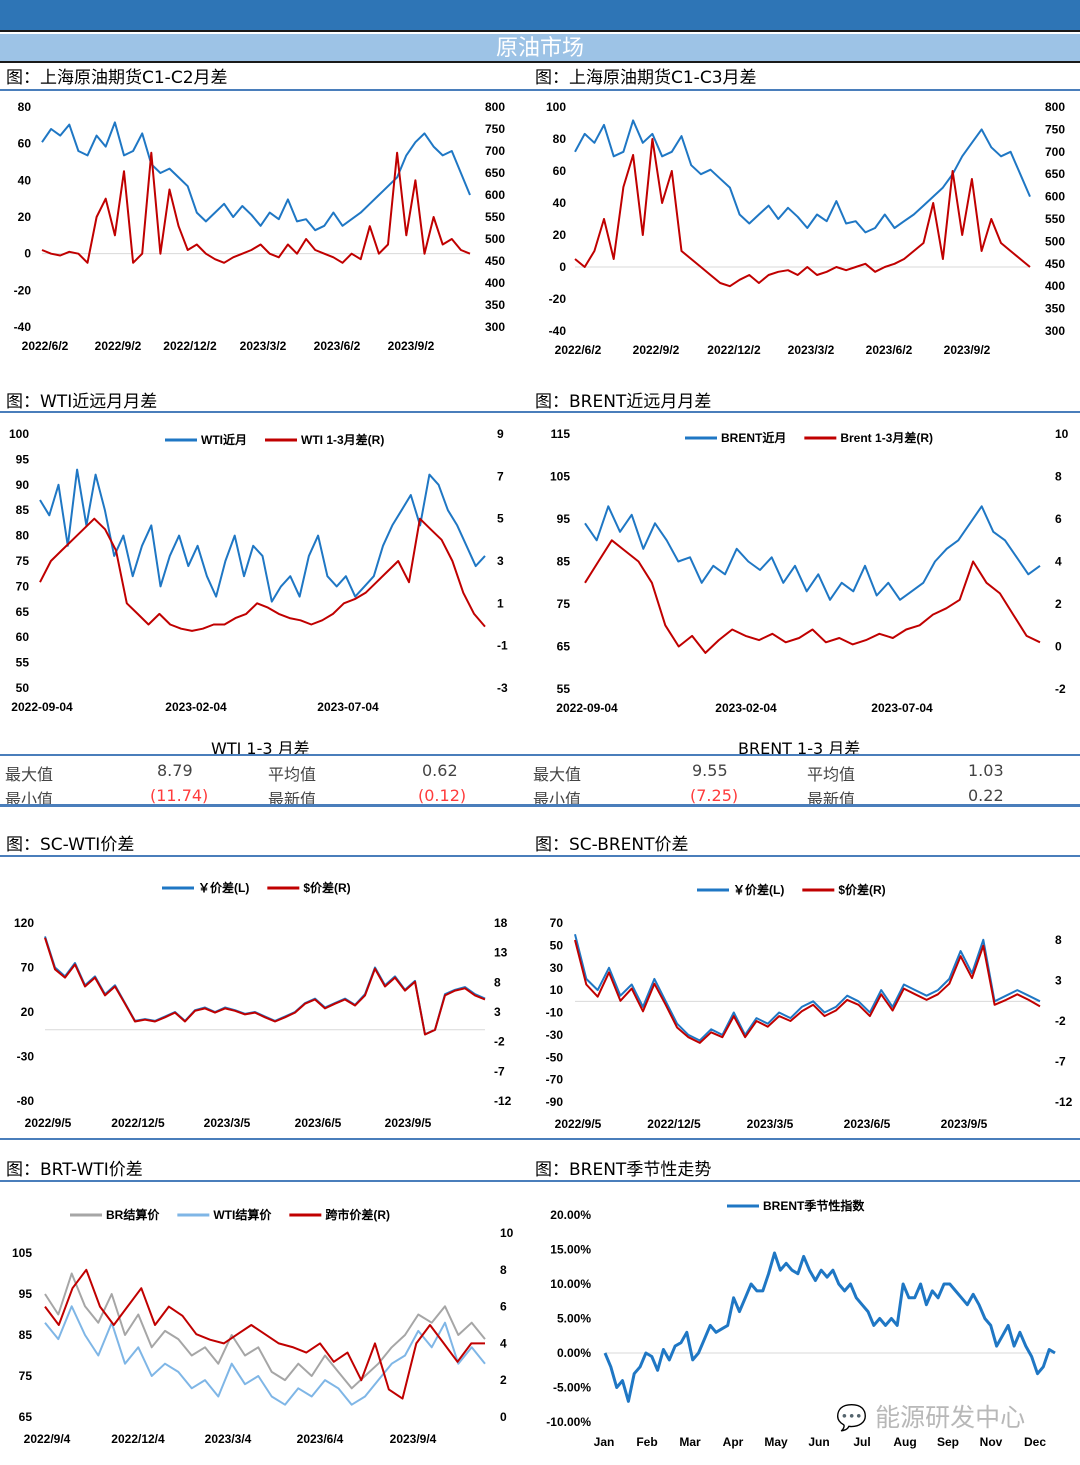  Describe the element at coordinates (570, 1284) in the screenshot. I see `y-tick-label-left: 10.00%` at that location.